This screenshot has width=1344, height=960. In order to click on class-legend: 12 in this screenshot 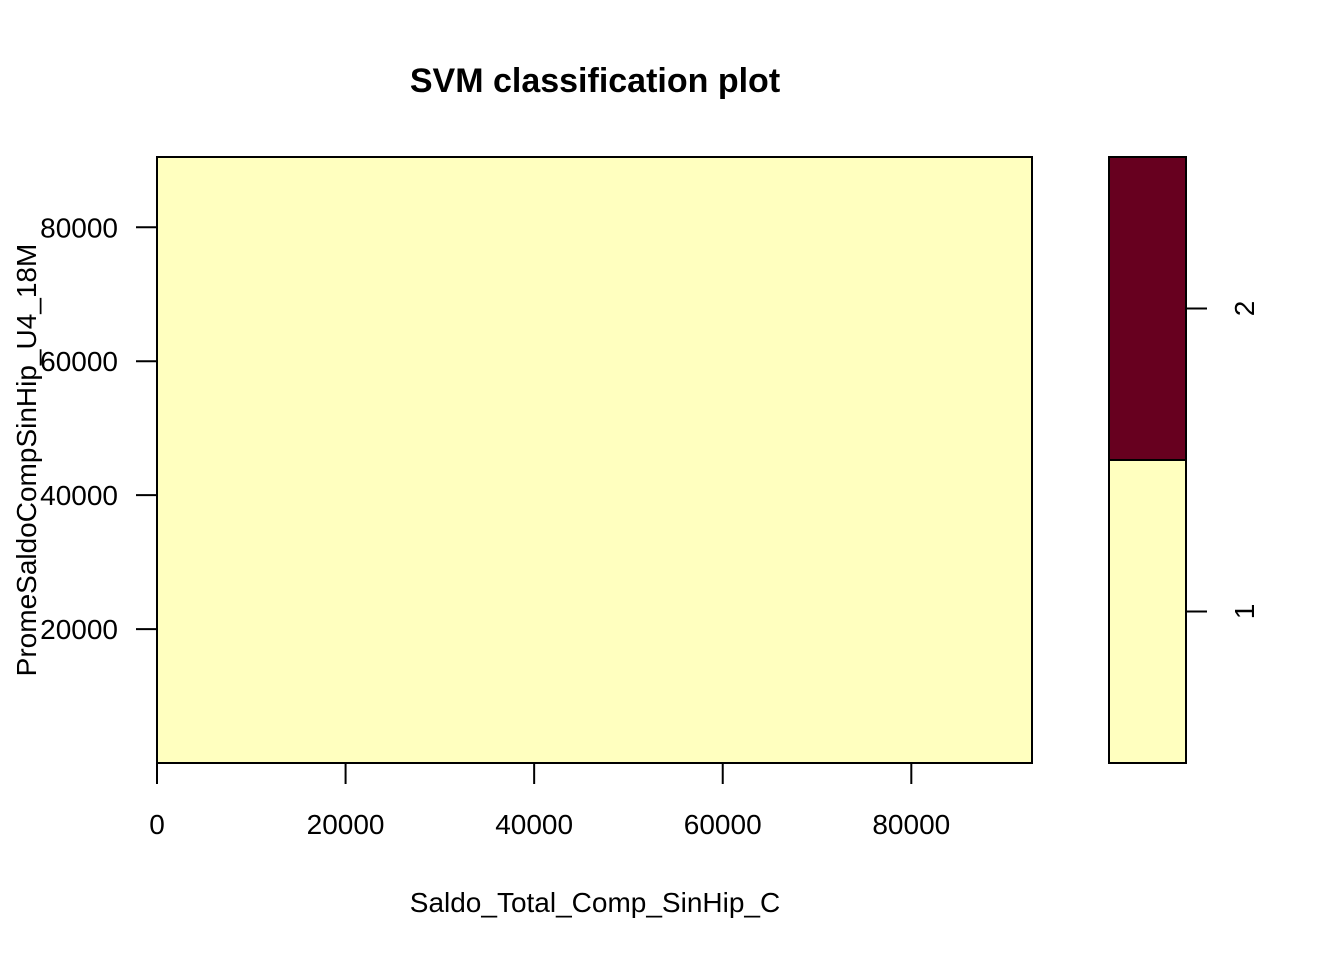, I will do `click(1184, 460)`.